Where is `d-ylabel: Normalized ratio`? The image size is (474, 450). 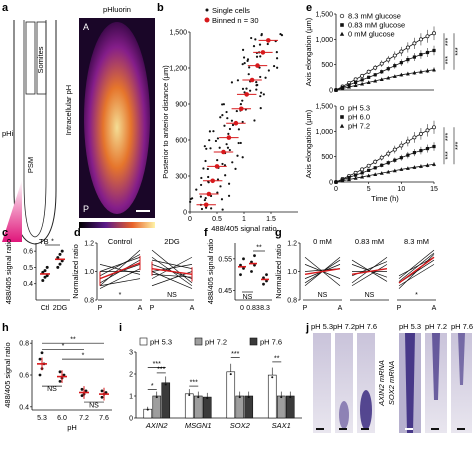
d-ylabel: Normalized ratio is located at coordinates (75, 271).